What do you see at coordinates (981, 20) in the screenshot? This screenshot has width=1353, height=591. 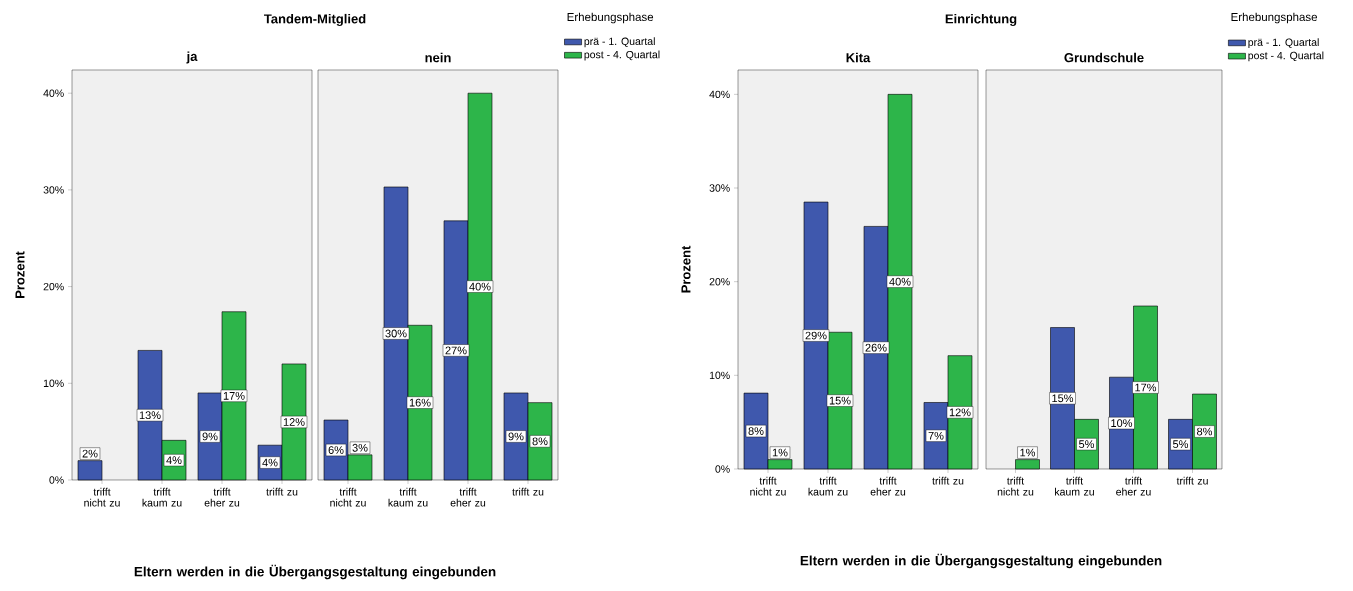 I see `chart-title: Einrichtung` at bounding box center [981, 20].